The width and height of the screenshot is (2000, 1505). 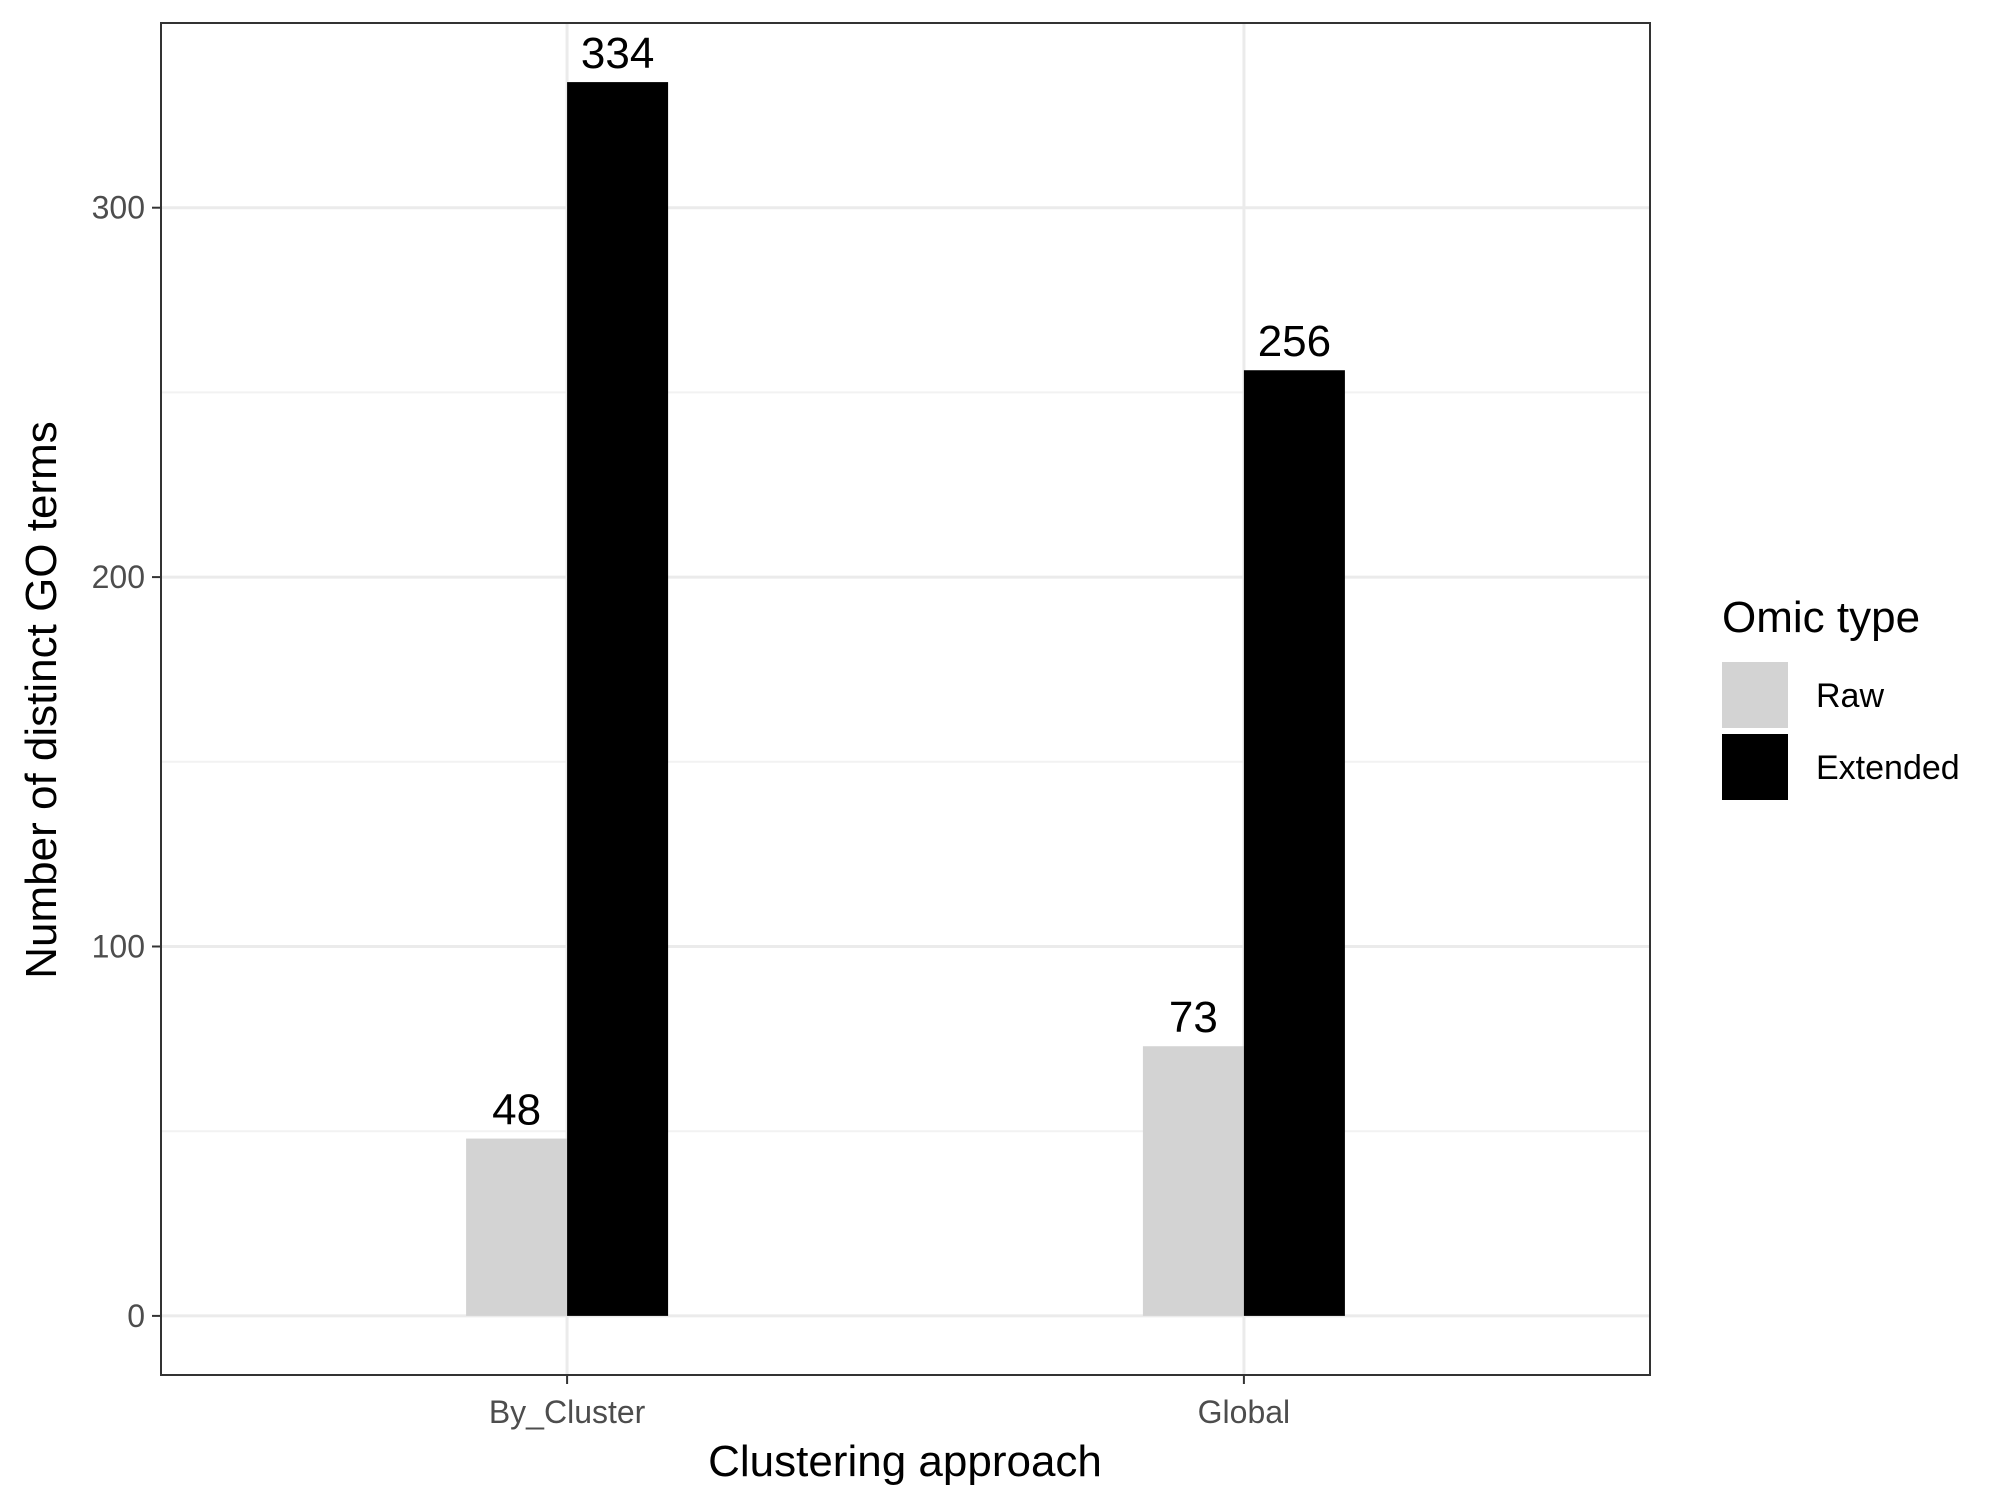 I want to click on y-tick-label: 300, so click(x=118, y=208).